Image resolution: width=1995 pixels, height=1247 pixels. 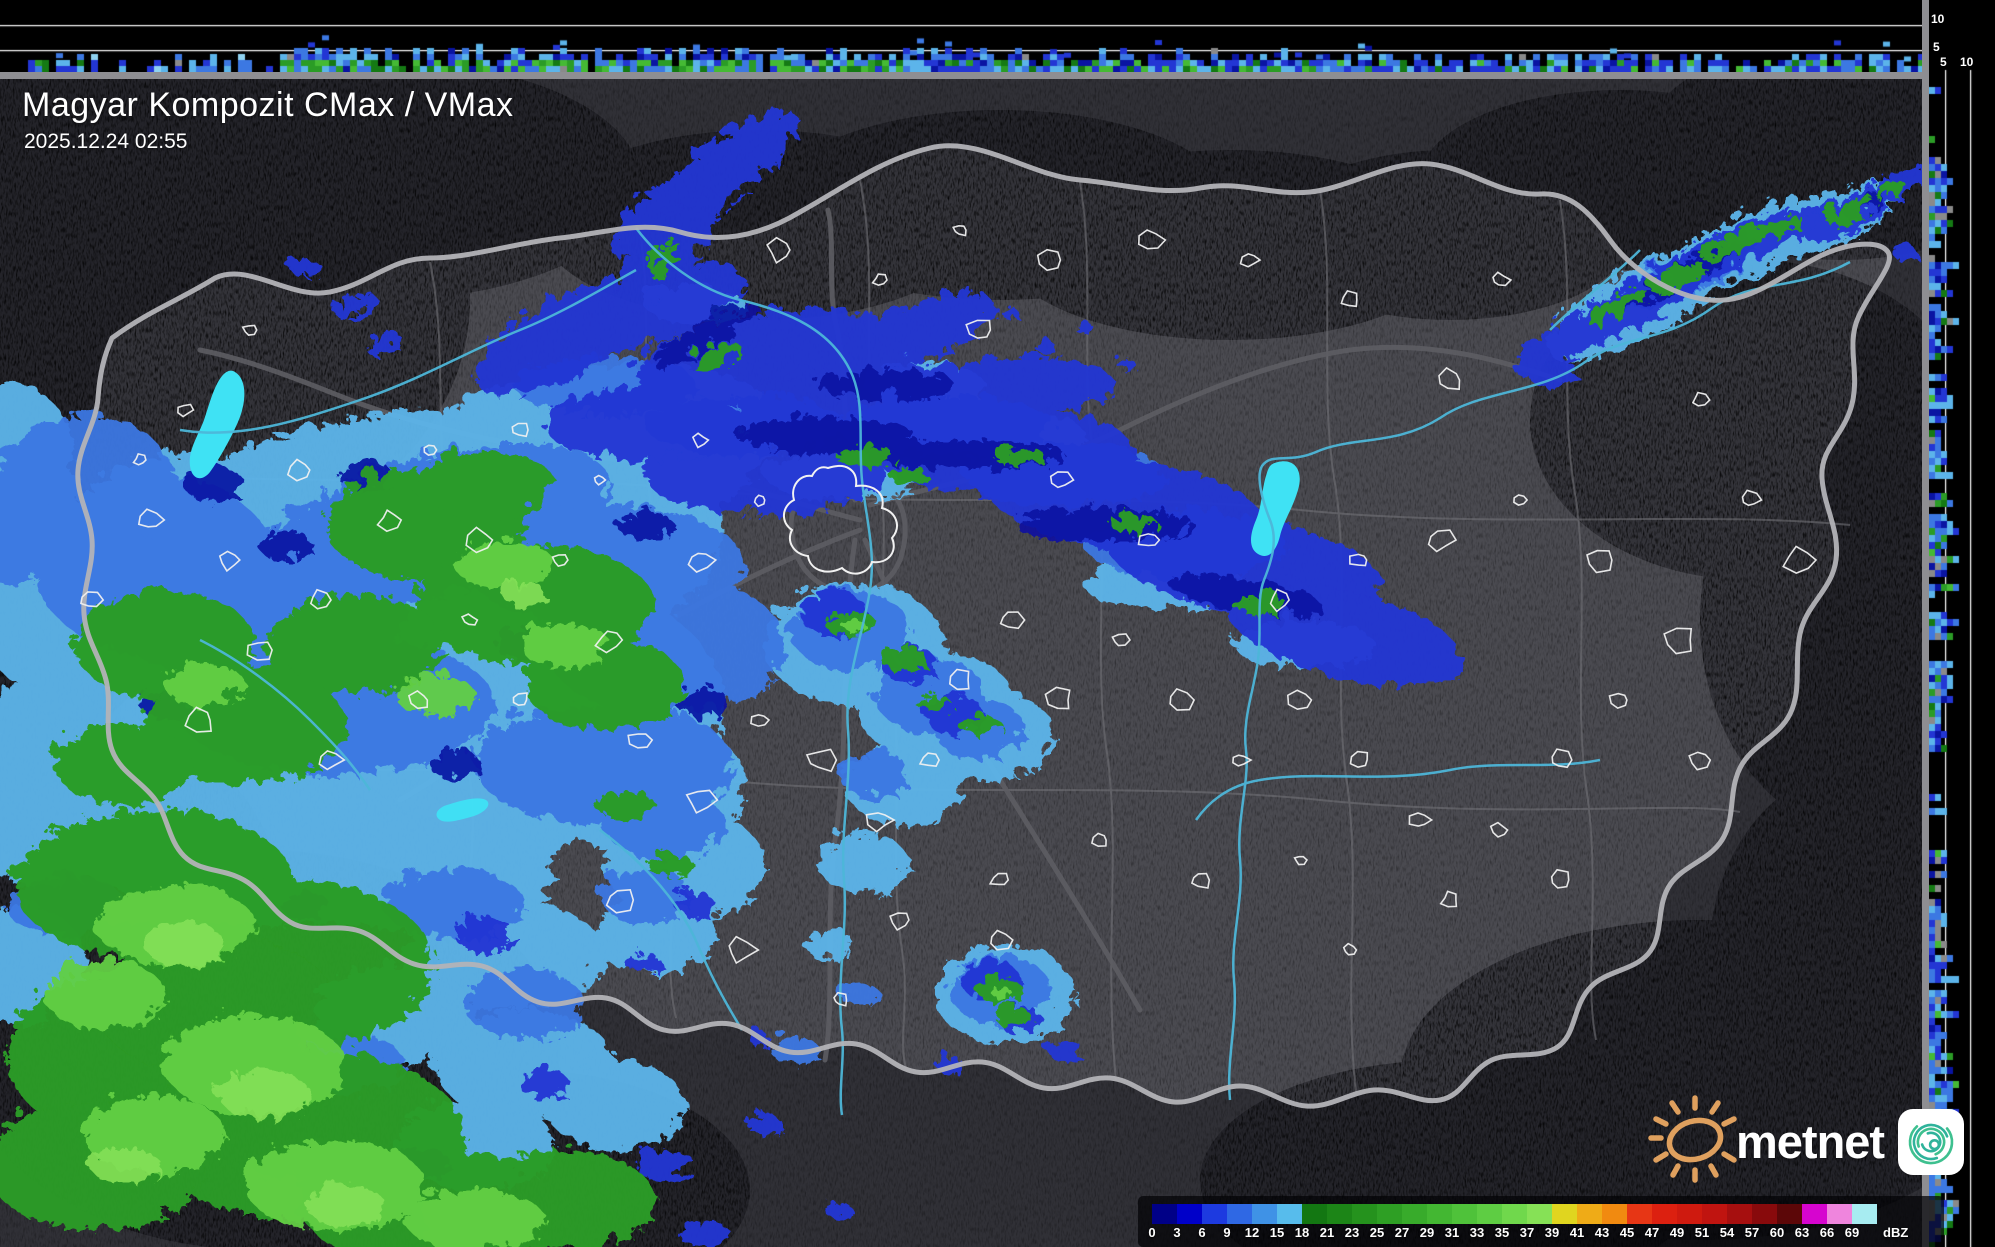 I want to click on top-profile-strip, so click(x=961, y=36).